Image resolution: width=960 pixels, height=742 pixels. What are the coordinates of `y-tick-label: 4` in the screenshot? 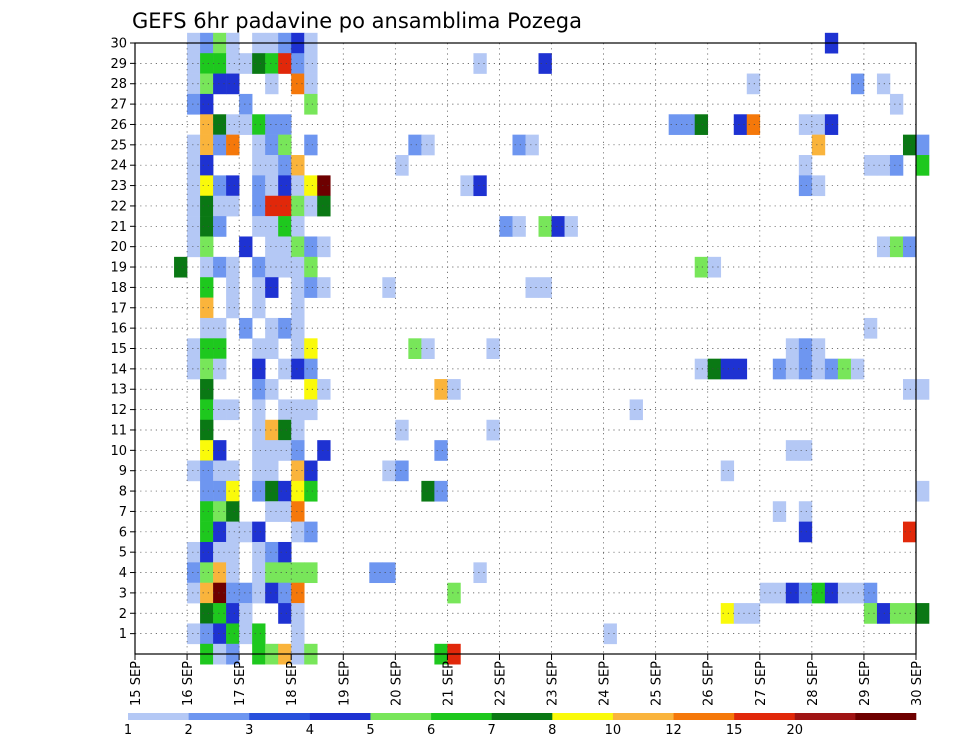 It's located at (123, 573).